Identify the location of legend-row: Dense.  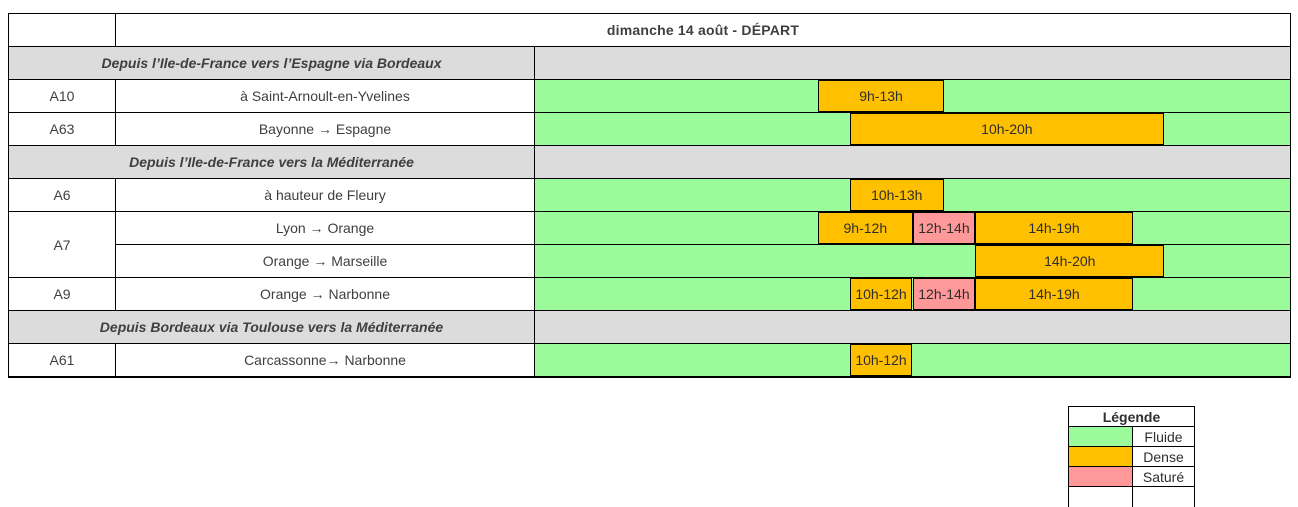
(1131, 456).